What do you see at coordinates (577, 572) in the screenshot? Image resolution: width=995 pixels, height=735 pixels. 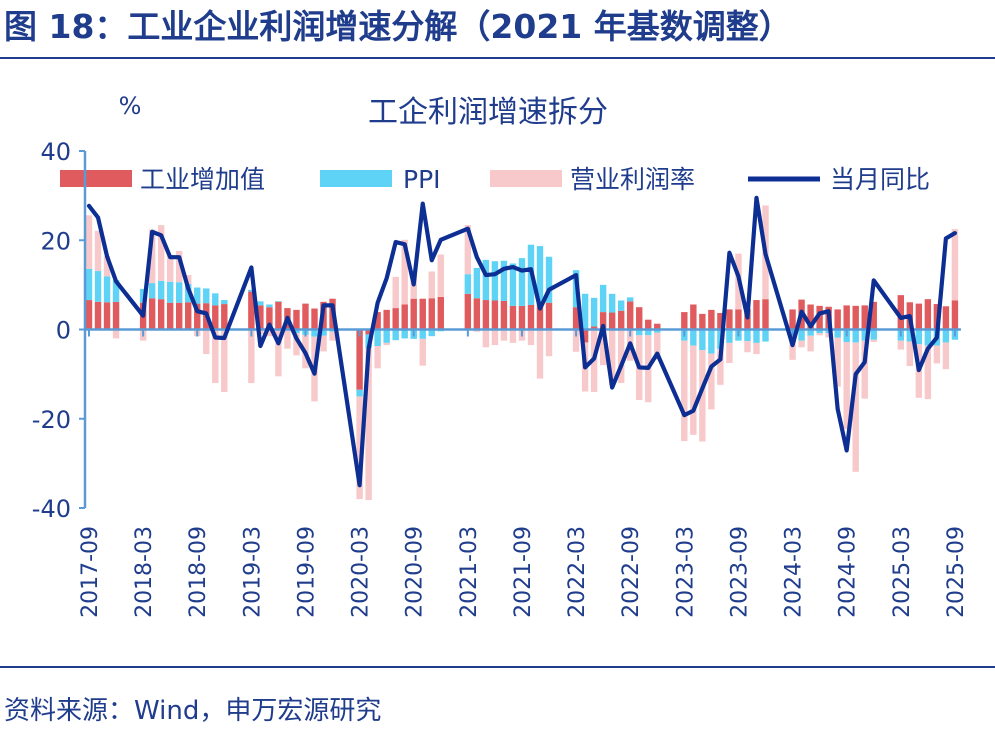 I see `x-tick-label: 2022-03` at bounding box center [577, 572].